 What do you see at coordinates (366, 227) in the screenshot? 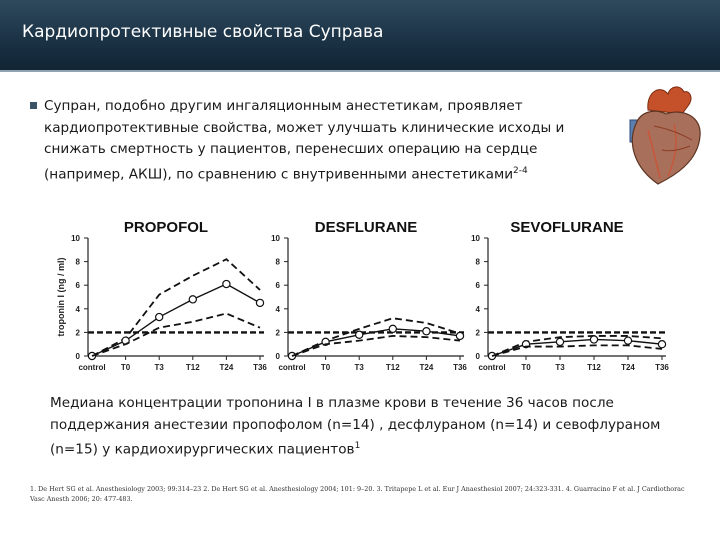
I see `chart-title: DESFLURANE` at bounding box center [366, 227].